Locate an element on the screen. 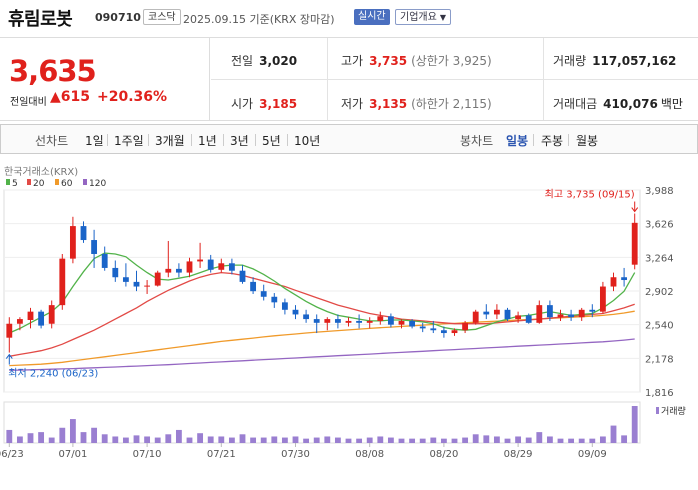 The image size is (698, 490). change-label: 전일대비 is located at coordinates (28, 102).